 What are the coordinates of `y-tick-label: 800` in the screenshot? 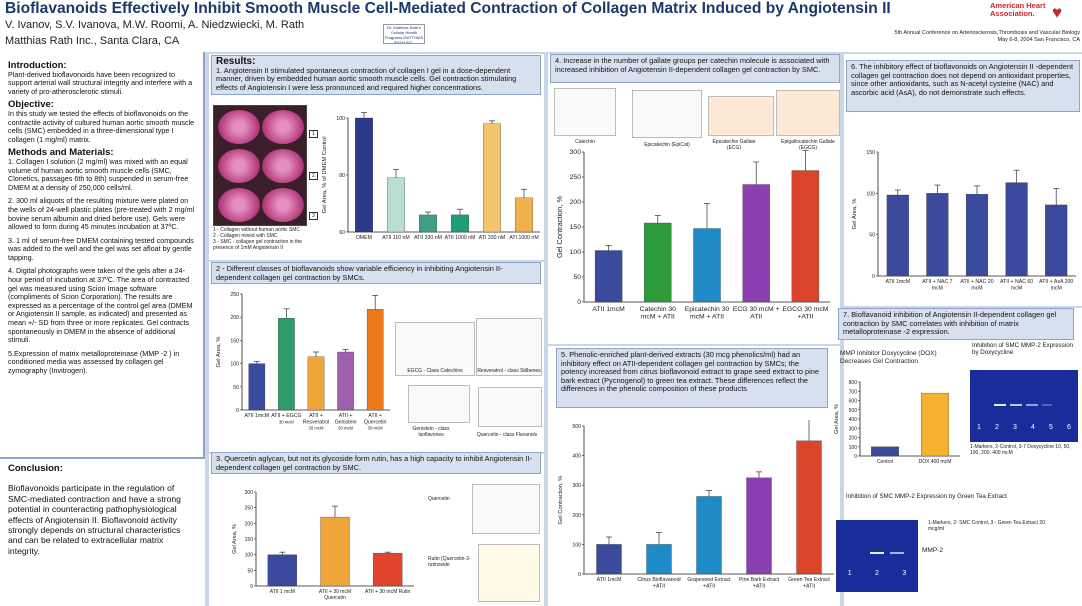 It's located at (853, 383).